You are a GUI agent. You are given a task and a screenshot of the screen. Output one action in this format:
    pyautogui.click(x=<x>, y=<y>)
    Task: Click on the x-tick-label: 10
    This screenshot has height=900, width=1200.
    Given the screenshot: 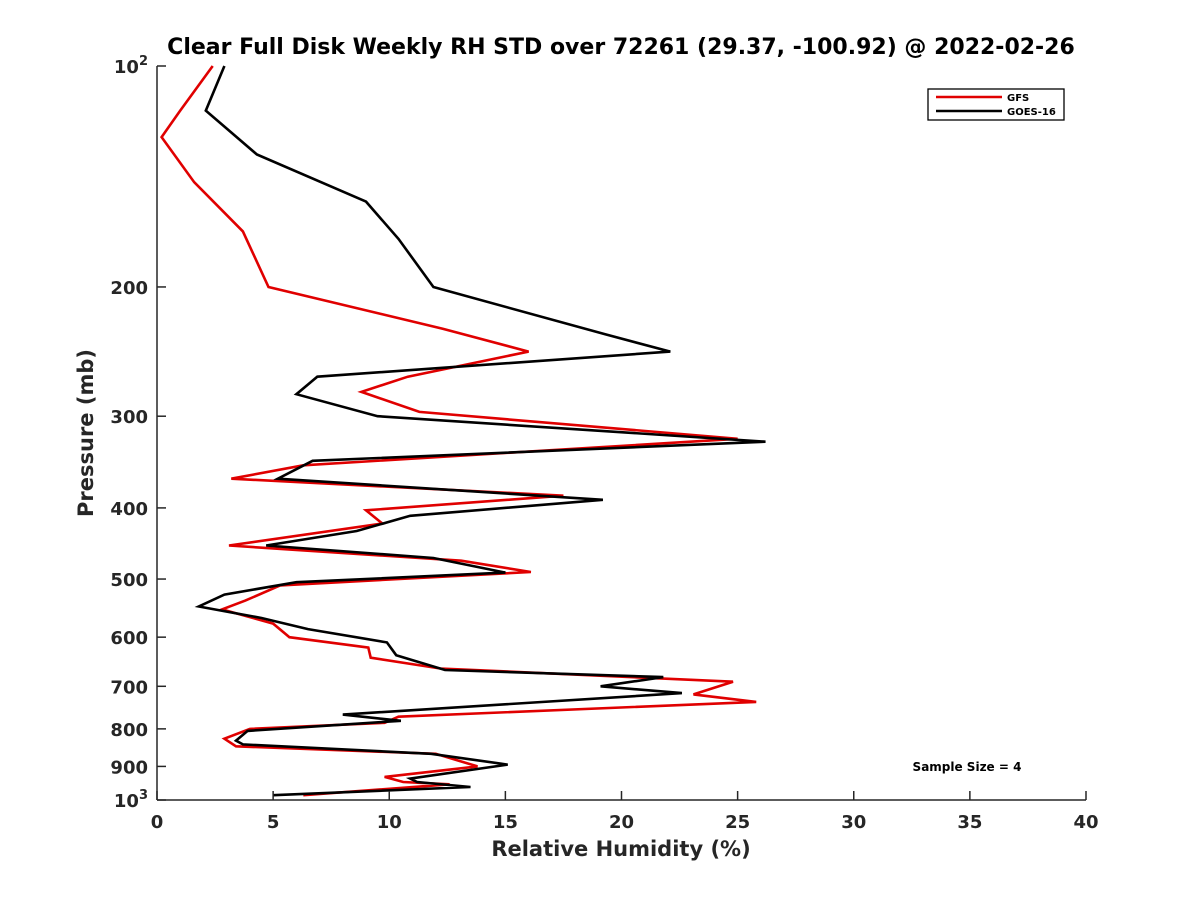 What is the action you would take?
    pyautogui.click(x=389, y=822)
    